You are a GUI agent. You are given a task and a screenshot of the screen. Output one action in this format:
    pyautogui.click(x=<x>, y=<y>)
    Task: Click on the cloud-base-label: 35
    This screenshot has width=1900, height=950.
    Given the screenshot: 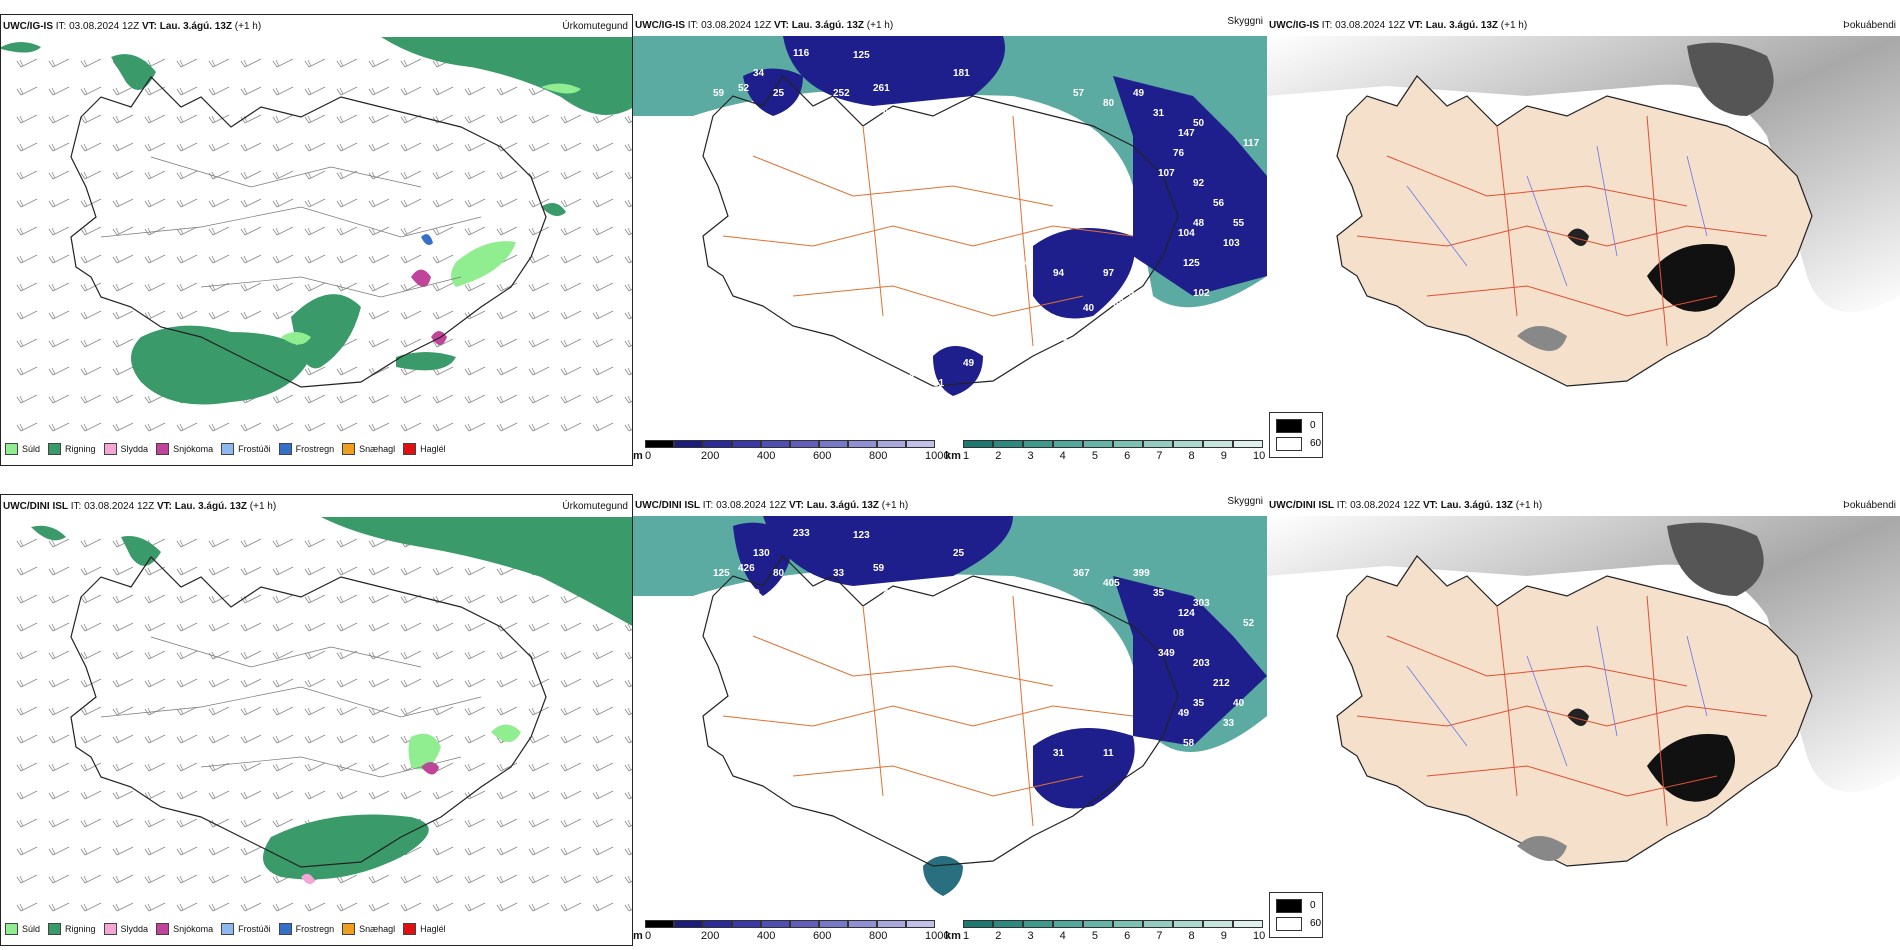 What is the action you would take?
    pyautogui.click(x=1159, y=593)
    